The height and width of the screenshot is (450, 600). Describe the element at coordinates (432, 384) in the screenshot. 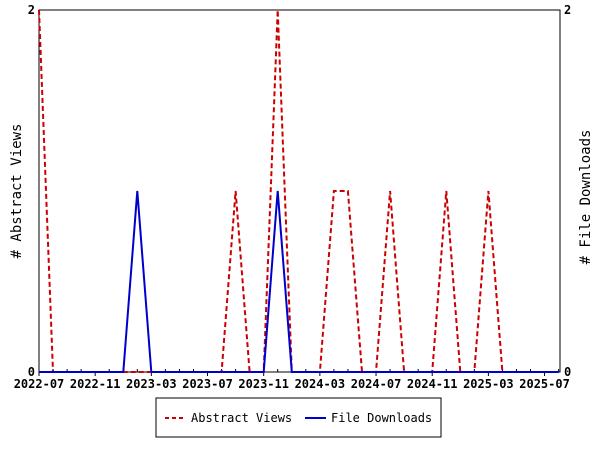

I see `x-tick-label: 2024-11` at that location.